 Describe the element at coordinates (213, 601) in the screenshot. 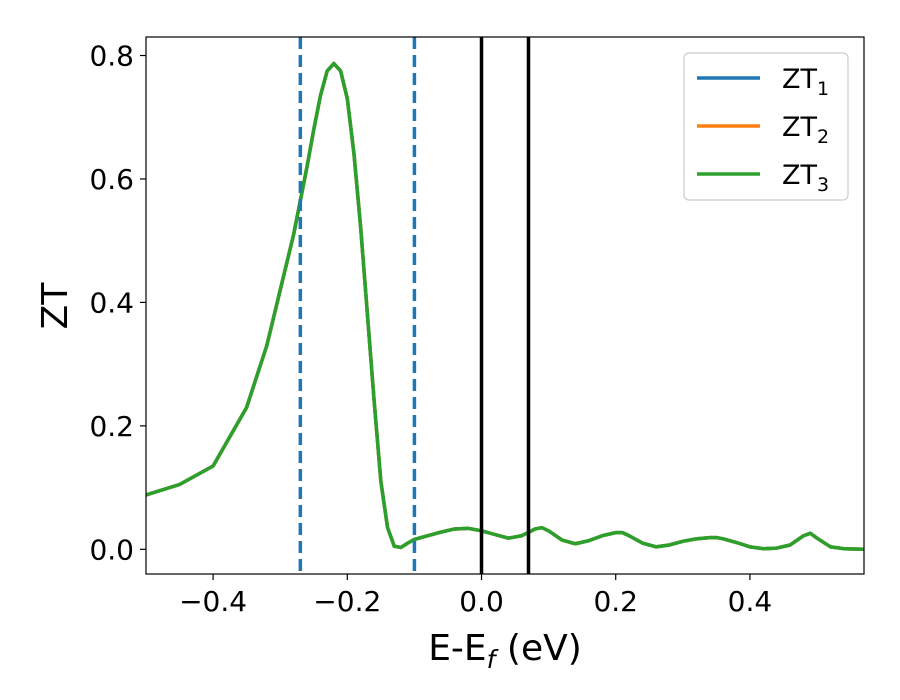

I see `x-tick-label: −0.4` at that location.